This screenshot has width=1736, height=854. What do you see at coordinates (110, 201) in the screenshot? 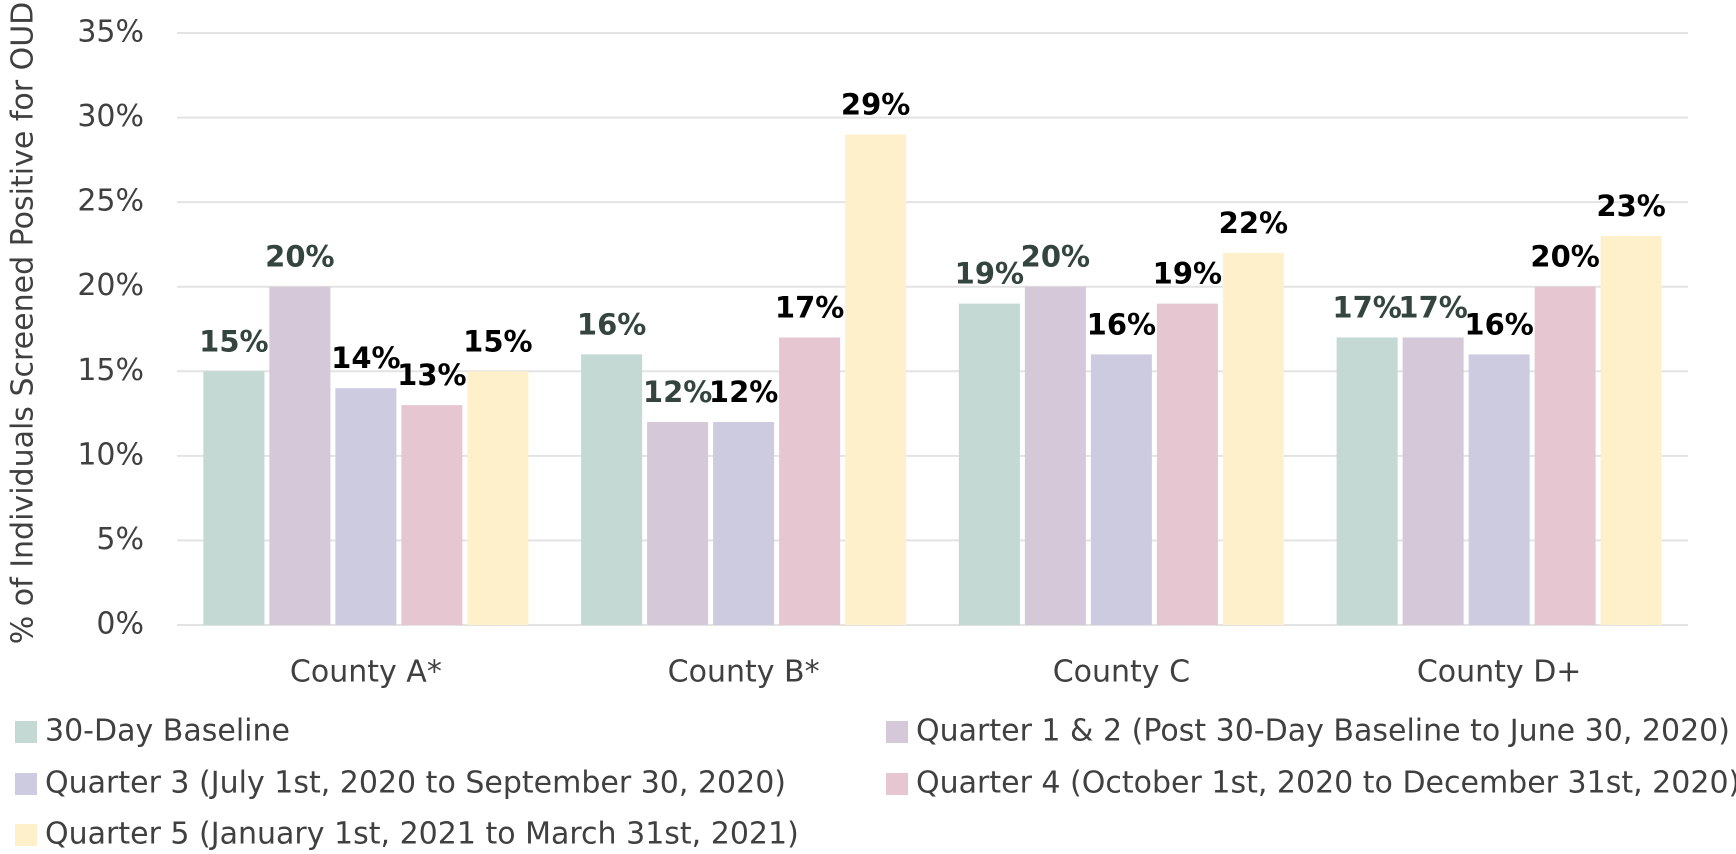
I see `y-tick-label: 25%` at bounding box center [110, 201].